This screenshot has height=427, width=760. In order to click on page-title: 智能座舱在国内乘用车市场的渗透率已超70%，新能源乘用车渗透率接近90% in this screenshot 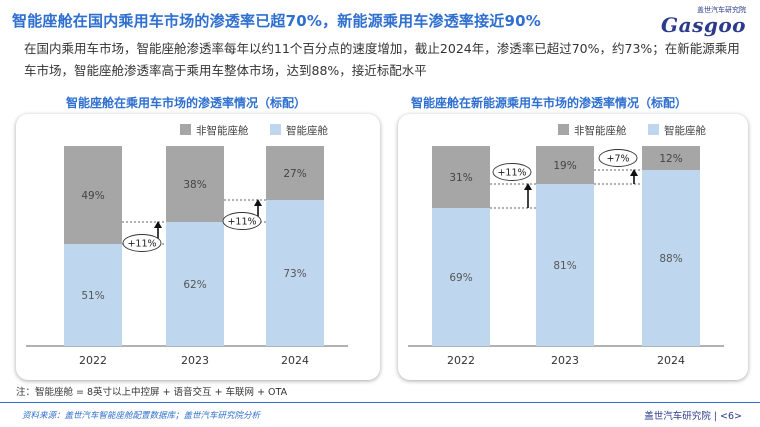, I will do `click(277, 21)`.